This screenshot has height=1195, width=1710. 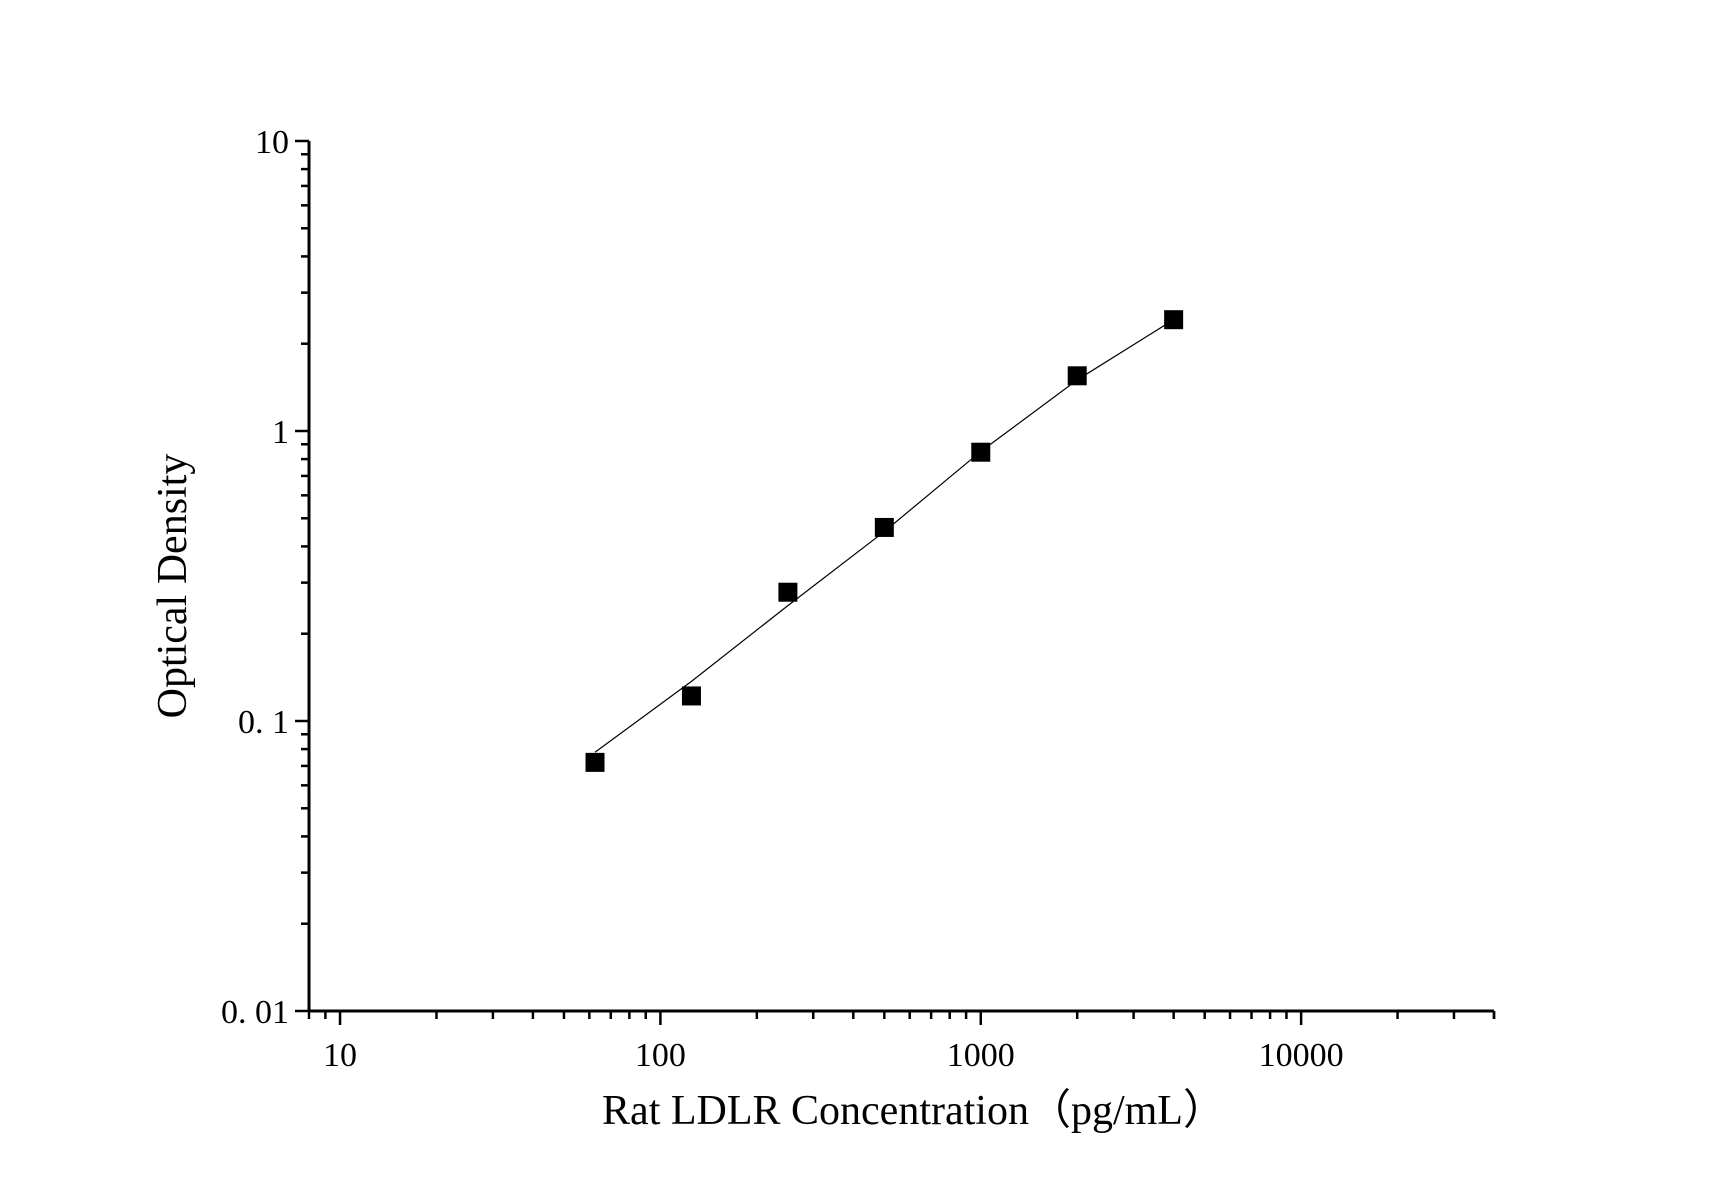 I want to click on x-axis-ticks: 10 100 1000 10000, so click(x=901, y=1042).